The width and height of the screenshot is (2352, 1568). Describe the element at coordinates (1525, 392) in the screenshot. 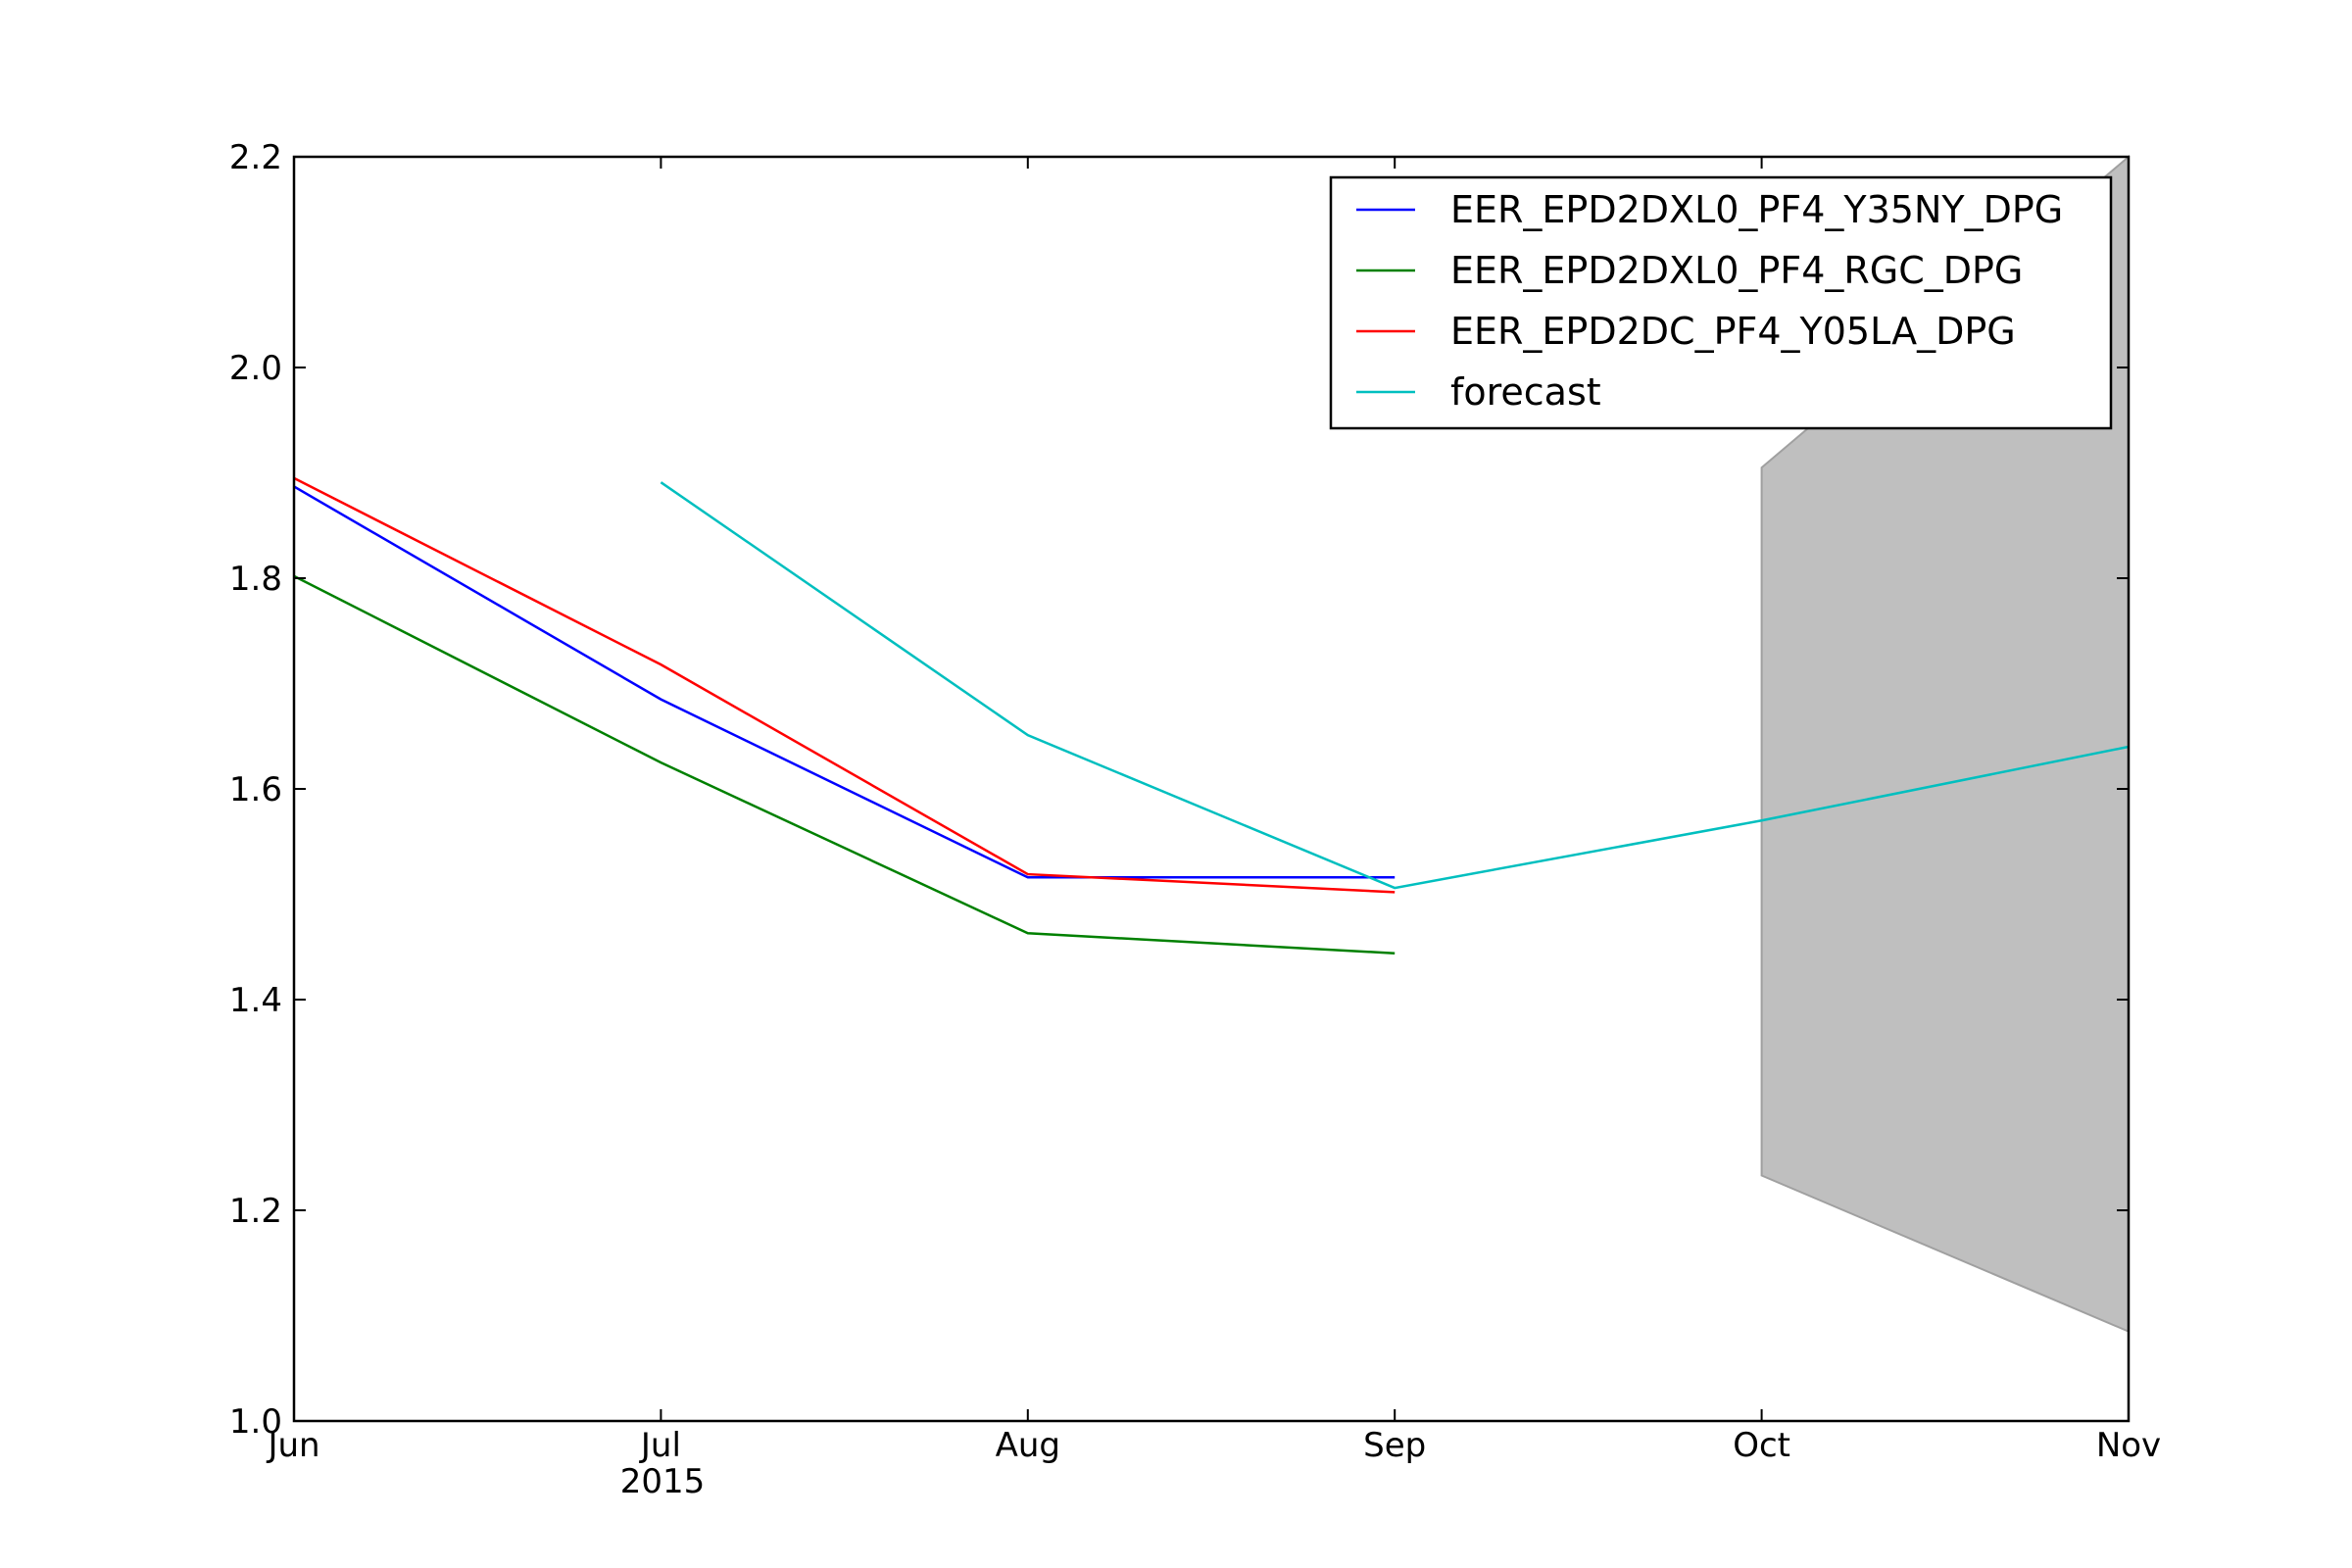

I see `legend-label-4: forecast` at that location.